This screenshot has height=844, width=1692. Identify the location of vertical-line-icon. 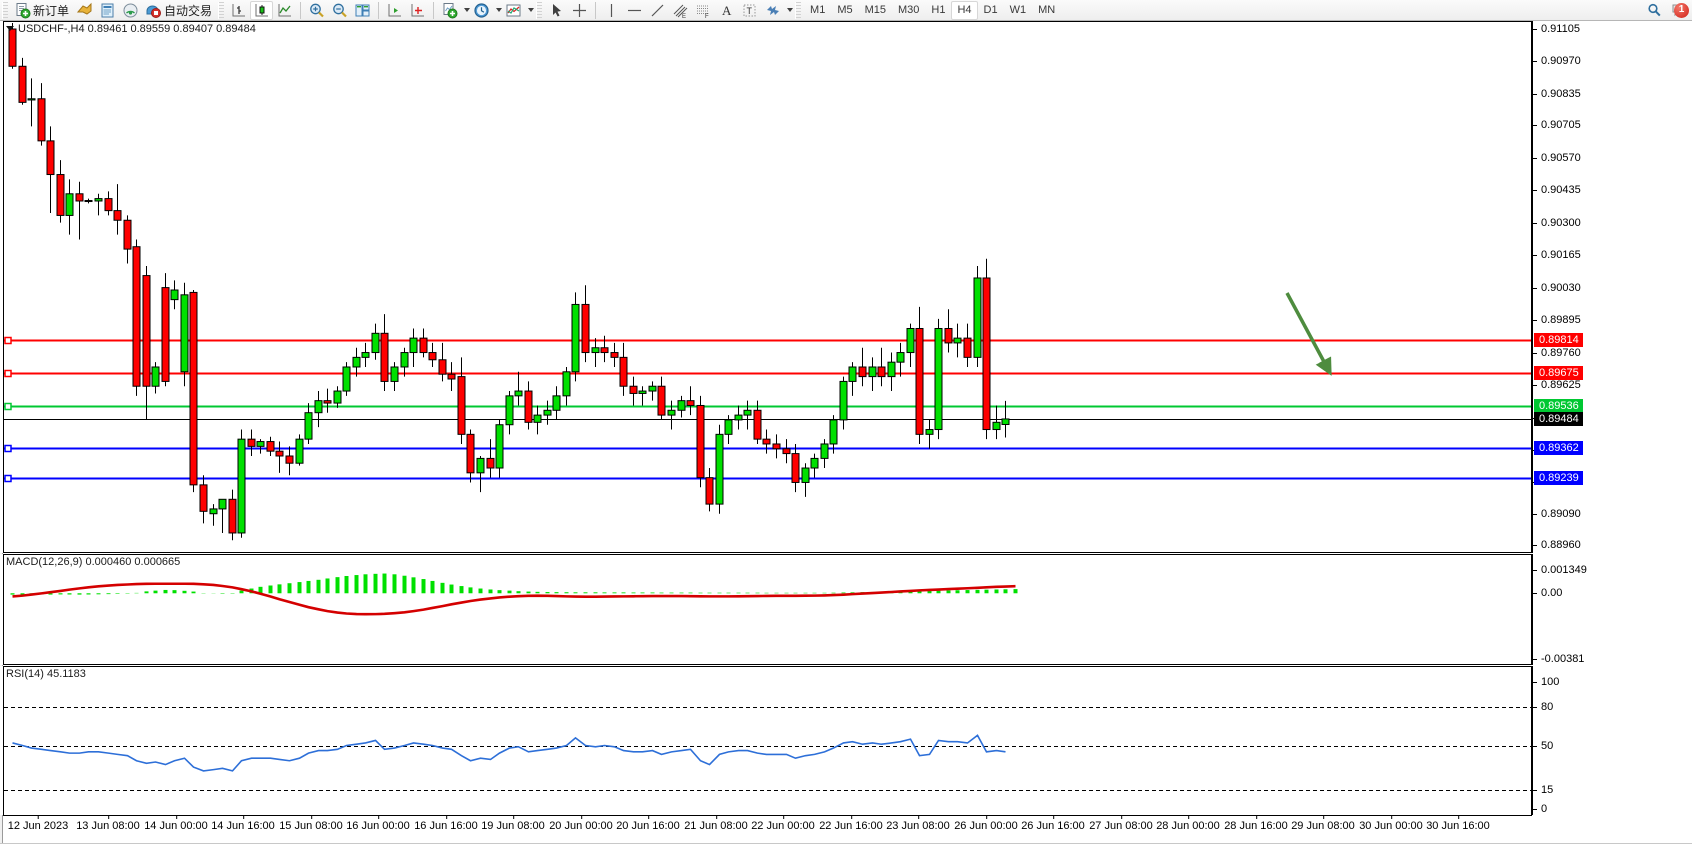
(611, 10).